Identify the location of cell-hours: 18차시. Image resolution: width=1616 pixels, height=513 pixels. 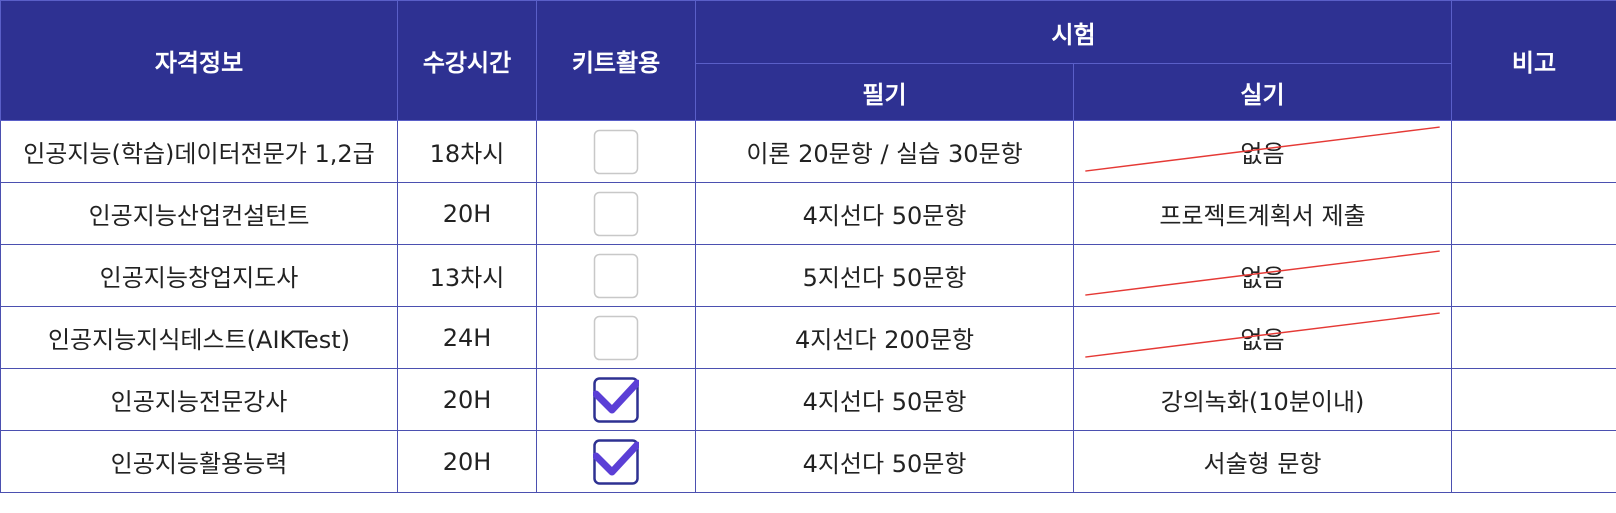
(467, 151).